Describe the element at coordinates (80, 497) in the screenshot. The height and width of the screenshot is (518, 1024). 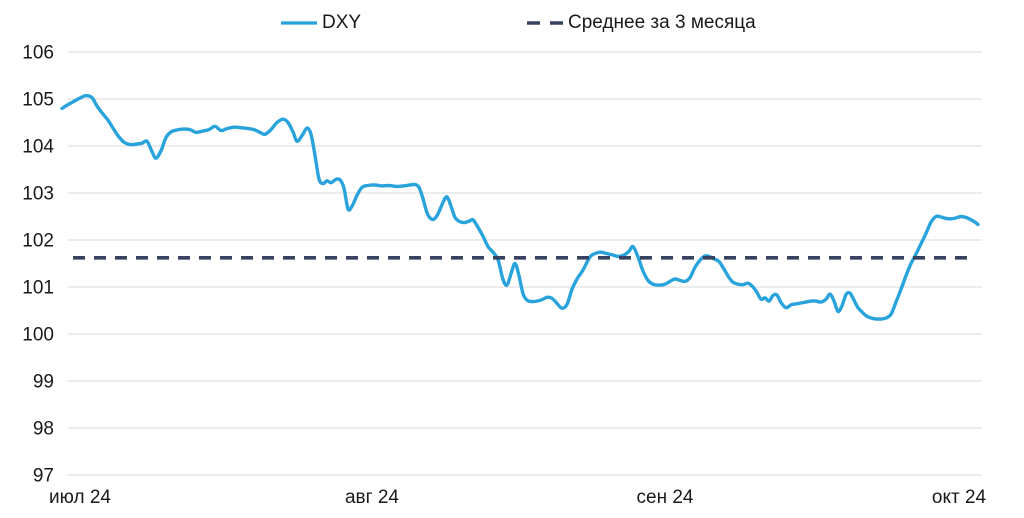
I see `x-axis-tick-label: июл 24` at that location.